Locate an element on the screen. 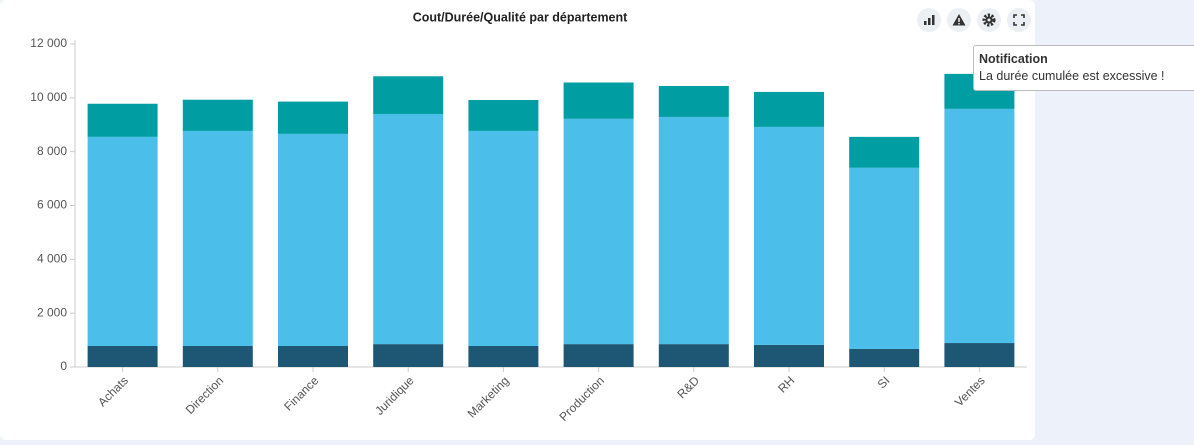 The height and width of the screenshot is (445, 1194). y-tick-label: 0 is located at coordinates (63, 366).